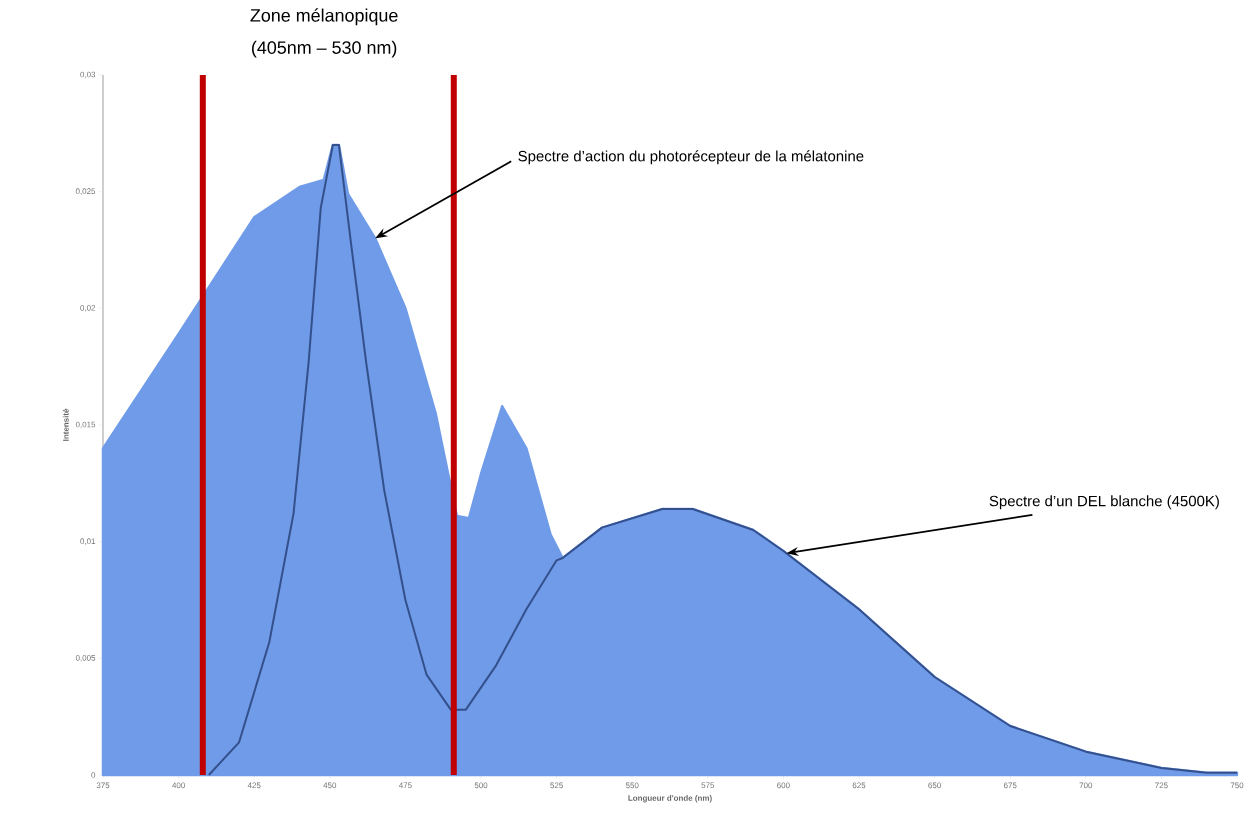  Describe the element at coordinates (324, 49) in the screenshot. I see `chart-subtitle: (405nm – 530 nm)` at that location.